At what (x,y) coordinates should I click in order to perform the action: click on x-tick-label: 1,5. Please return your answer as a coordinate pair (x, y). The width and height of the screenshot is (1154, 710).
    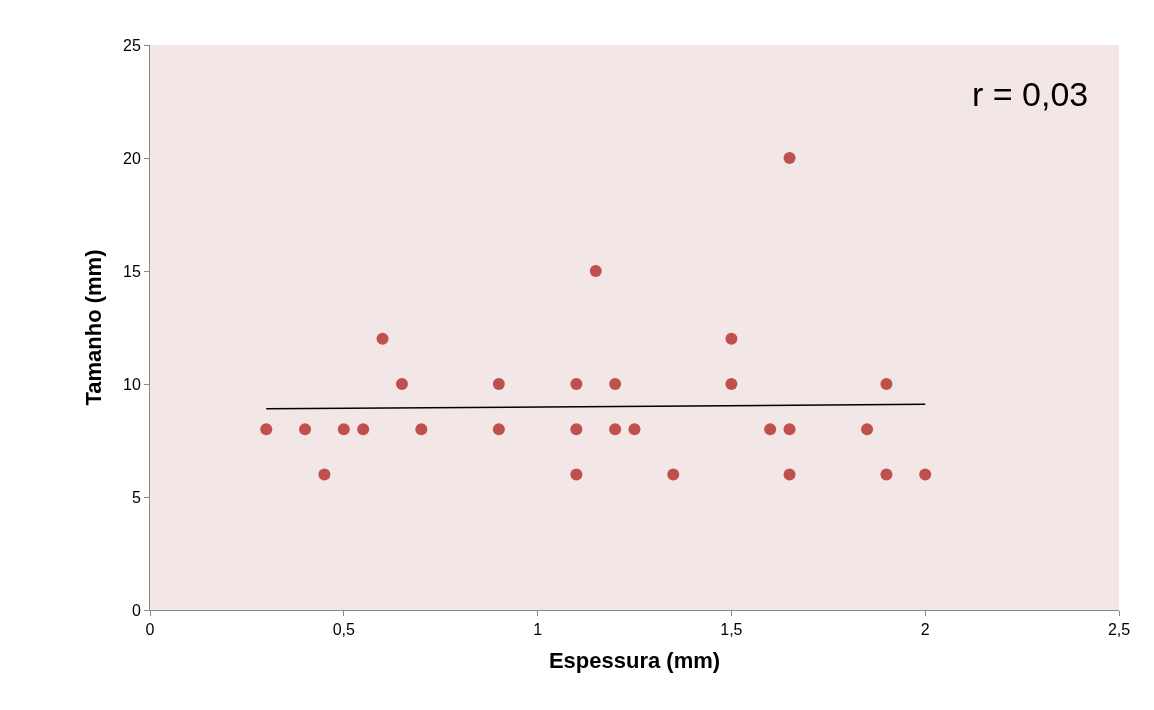
    Looking at the image, I should click on (731, 630).